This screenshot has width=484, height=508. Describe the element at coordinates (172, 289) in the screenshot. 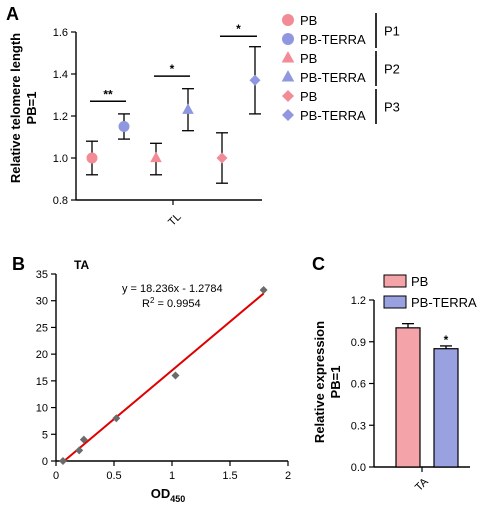

I see `panel-b-equation: y = 18.236x - 1.2784` at that location.